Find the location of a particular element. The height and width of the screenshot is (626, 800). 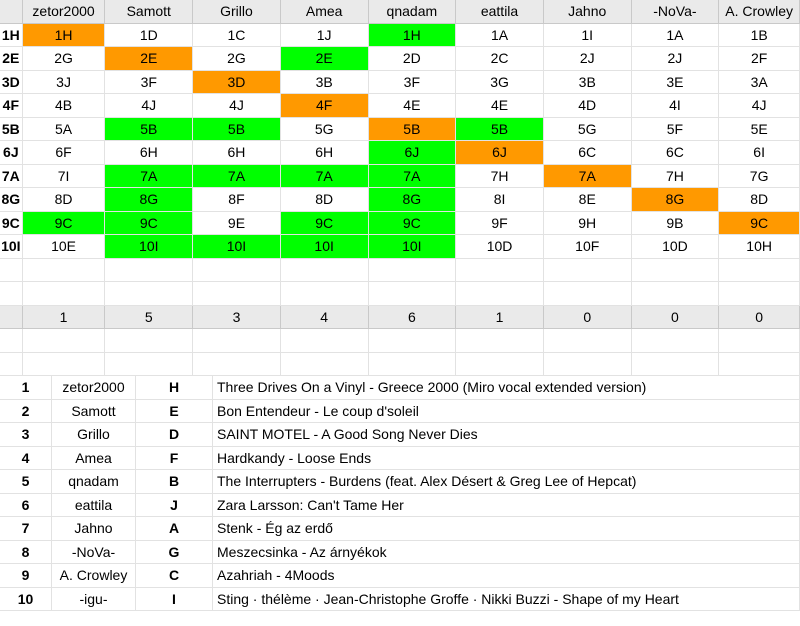

grid-cell: 1B is located at coordinates (759, 35).